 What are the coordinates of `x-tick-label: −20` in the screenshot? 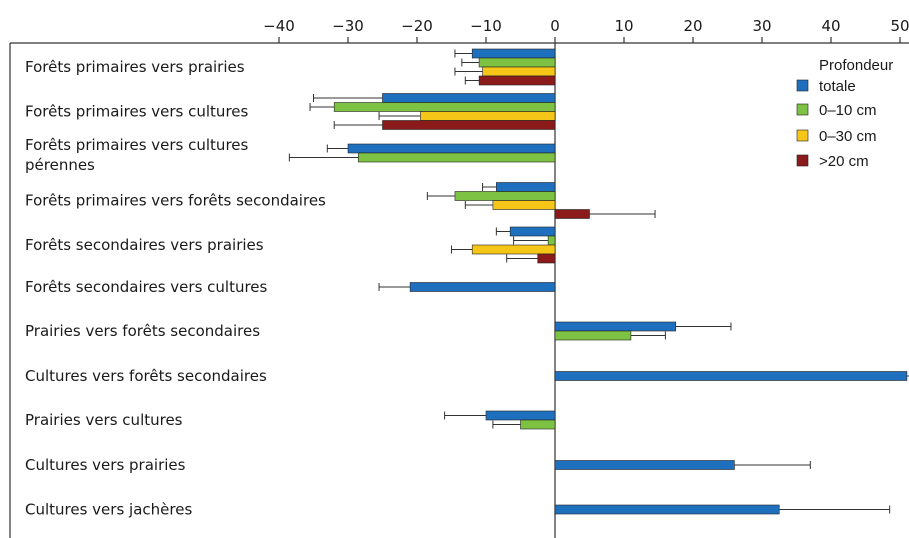 It's located at (417, 26).